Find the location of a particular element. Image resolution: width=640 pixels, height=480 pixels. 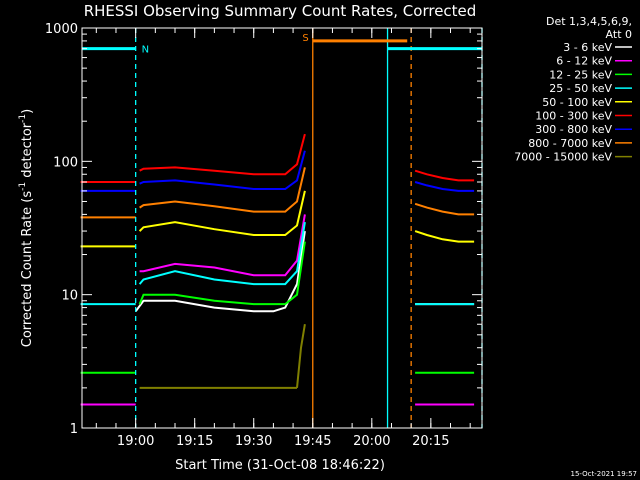

x-tick-label-3: 19:30 is located at coordinates (253, 441).